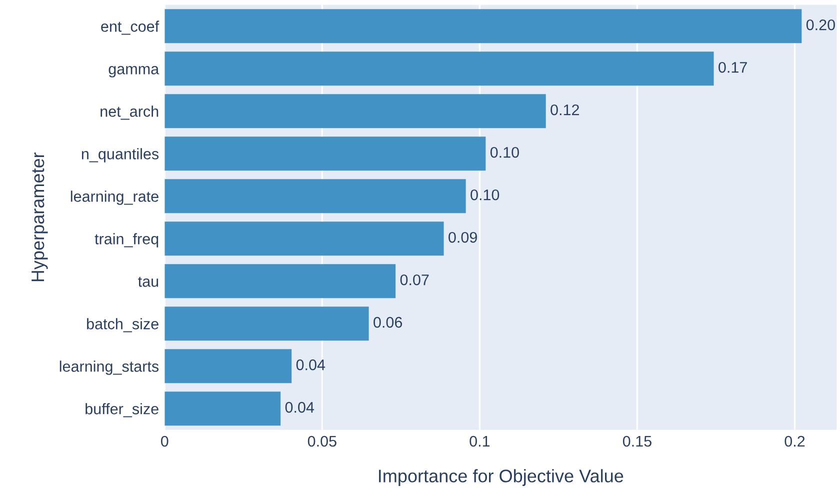 The width and height of the screenshot is (840, 493). I want to click on y-tick-label: learning_rate, so click(114, 197).